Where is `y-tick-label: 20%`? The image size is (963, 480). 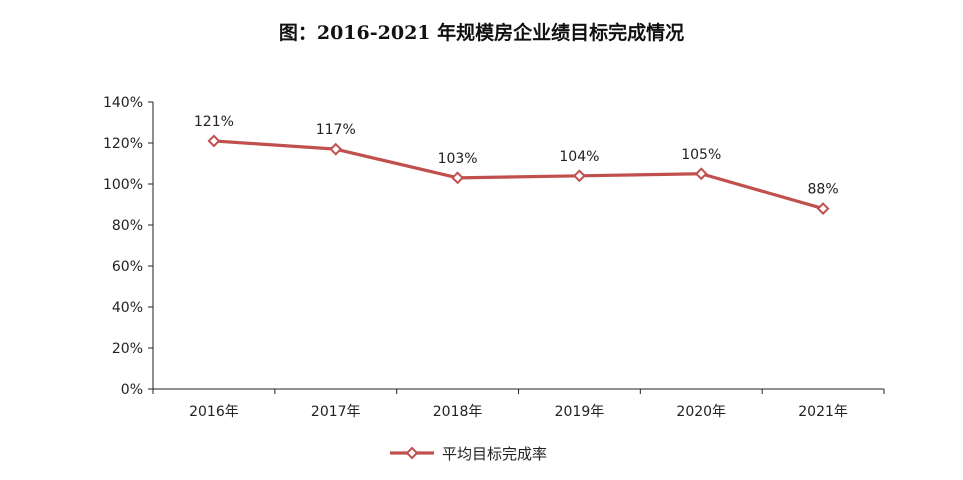
y-tick-label: 20% is located at coordinates (127, 349).